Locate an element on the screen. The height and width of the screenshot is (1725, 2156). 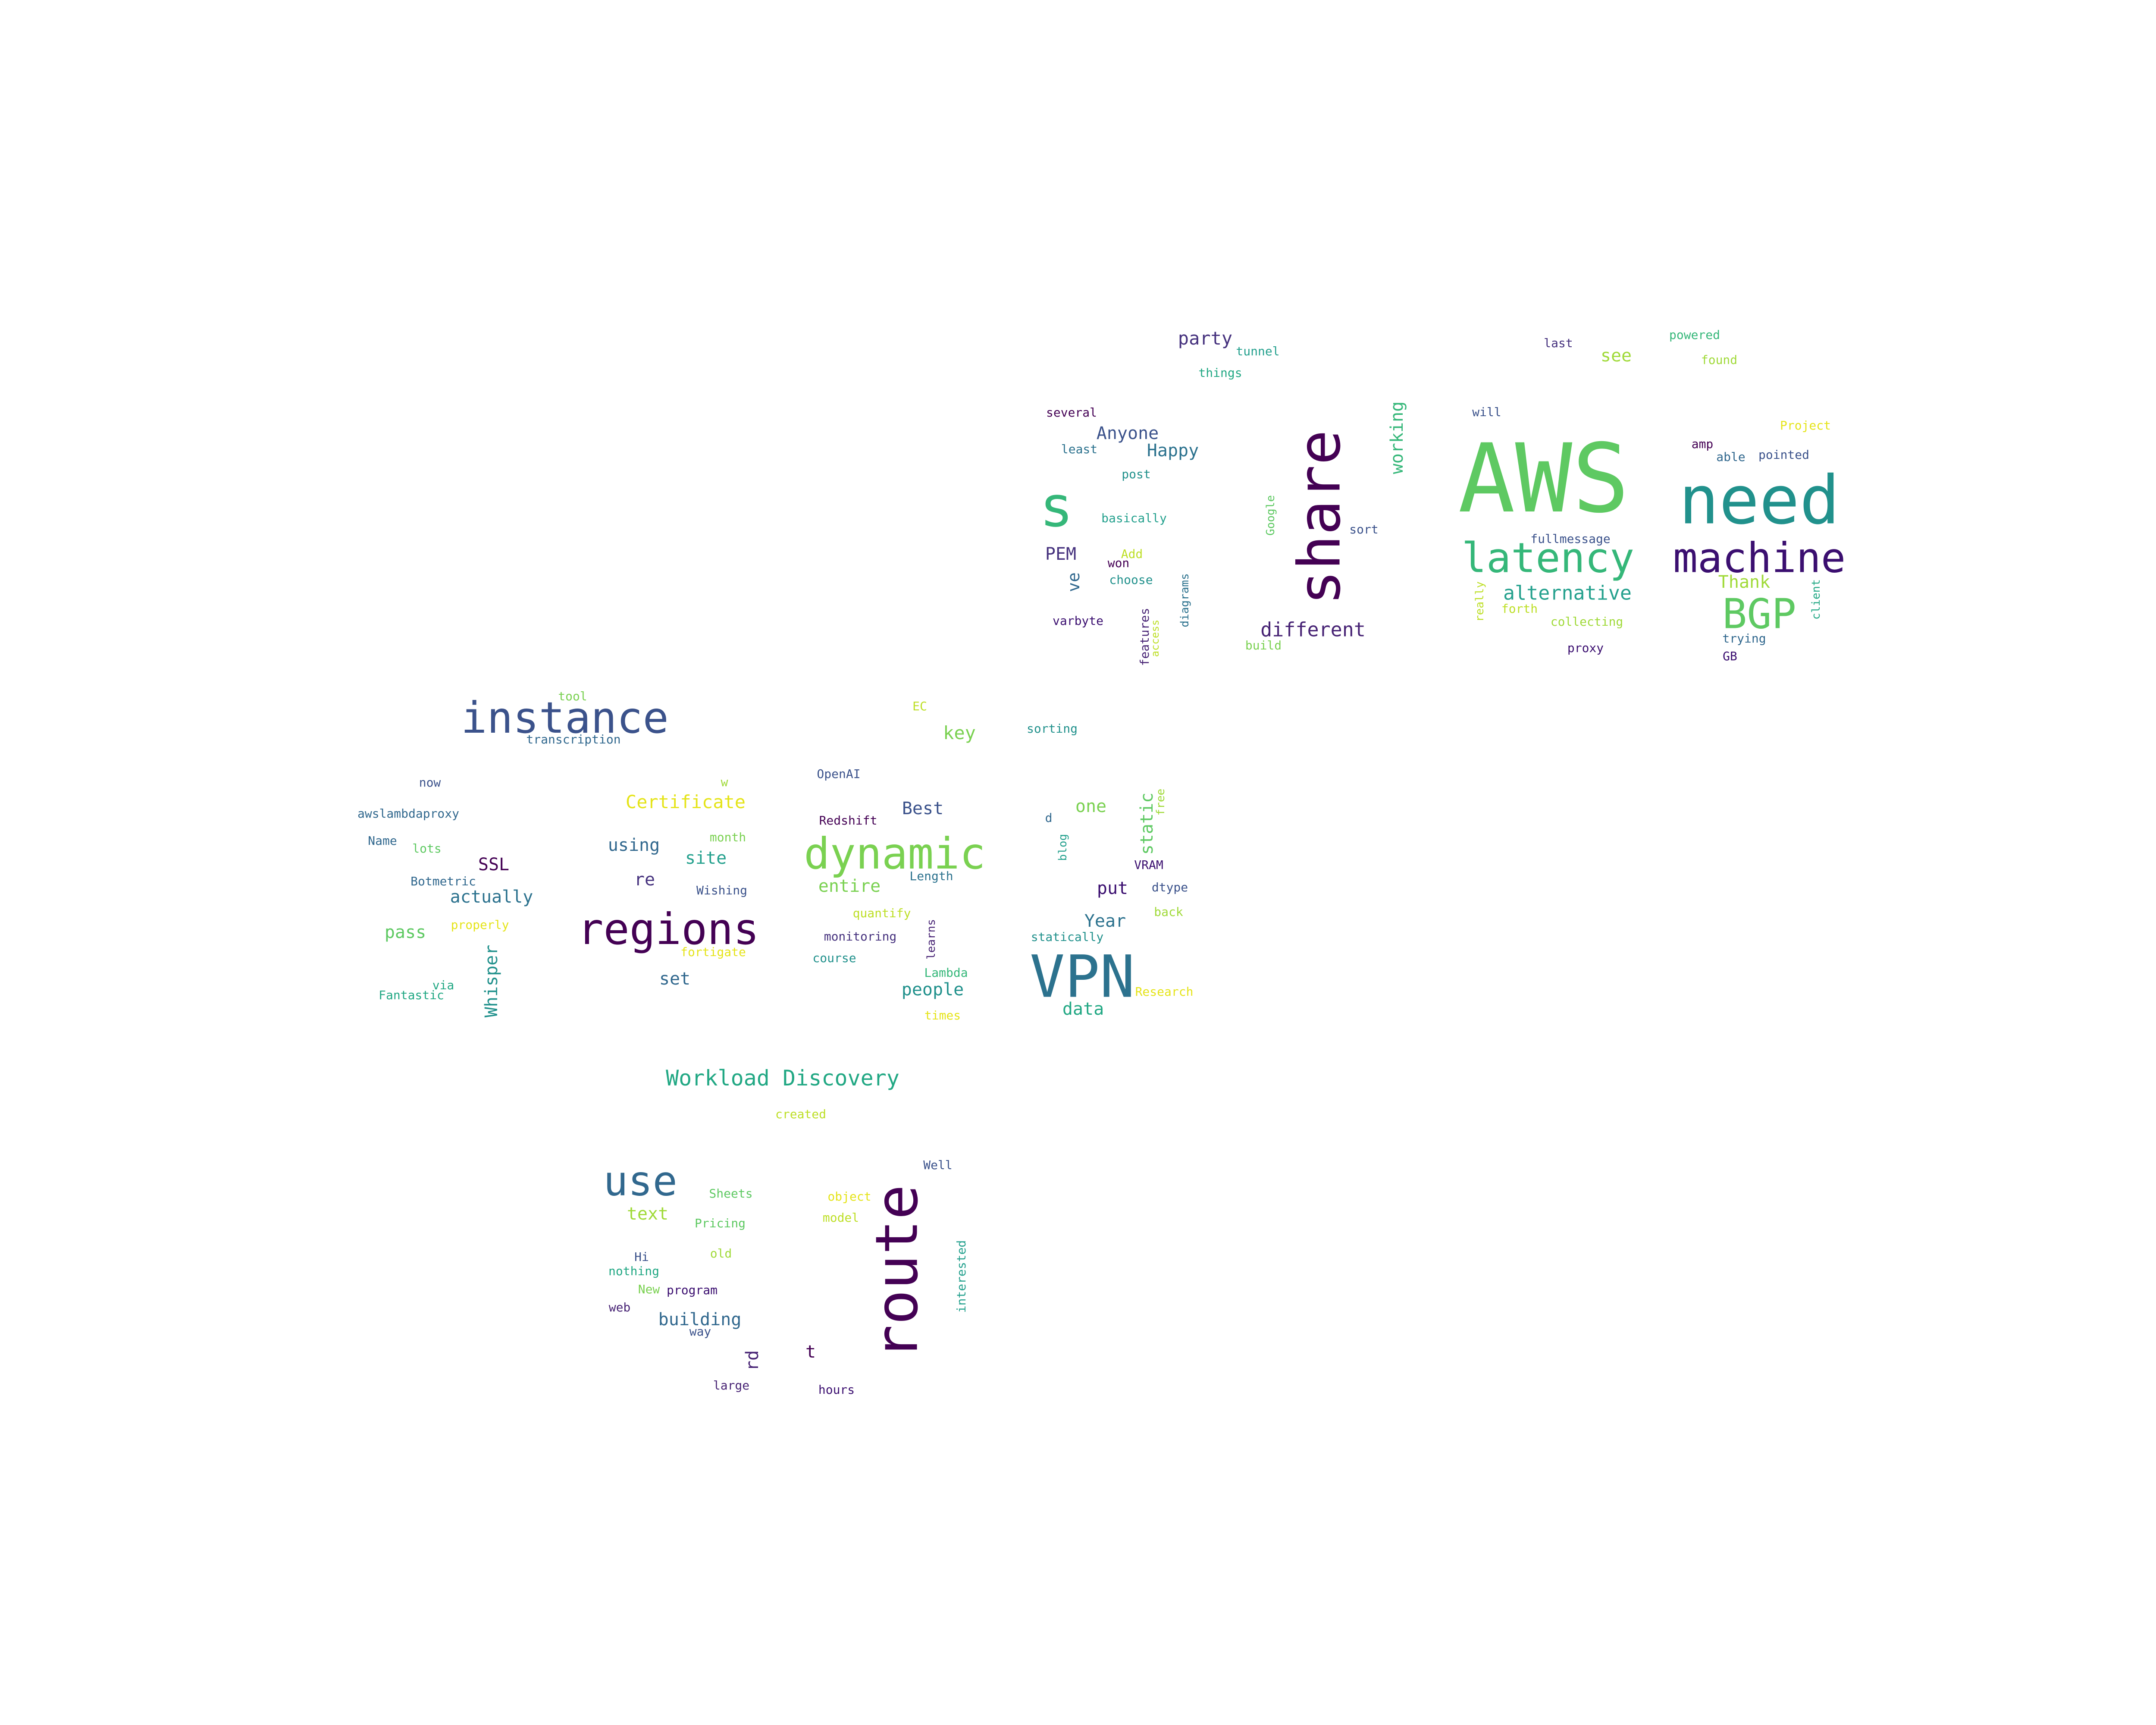
cloud-word: model is located at coordinates (840, 1218).